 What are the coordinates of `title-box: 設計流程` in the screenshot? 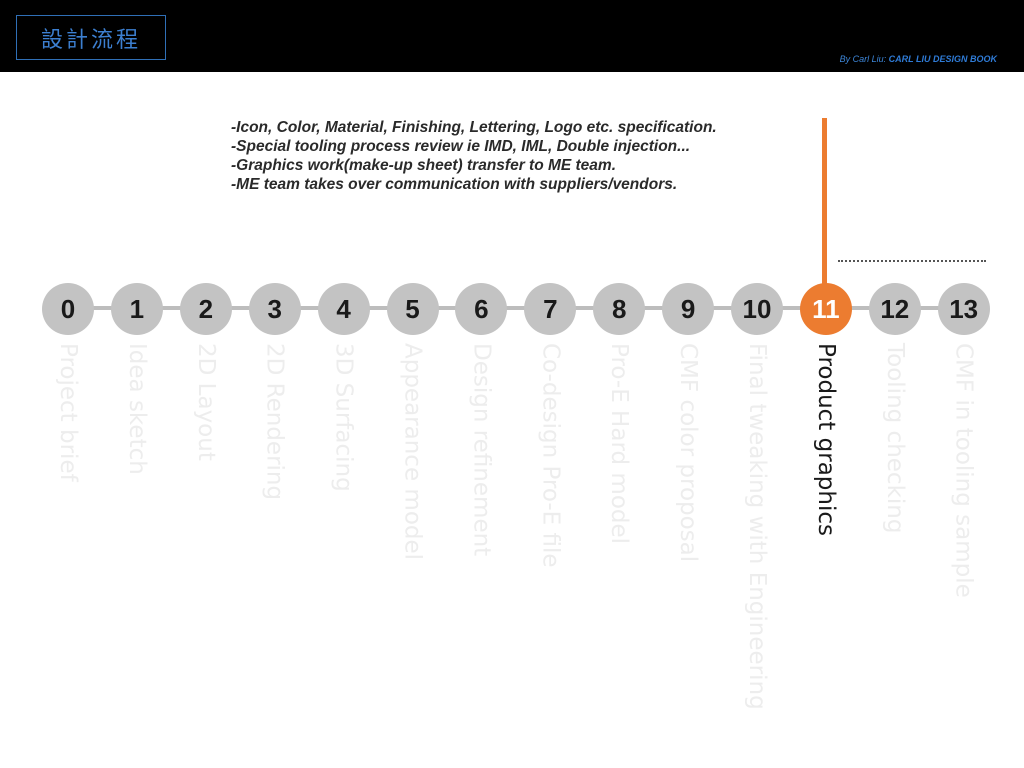 It's located at (91, 37).